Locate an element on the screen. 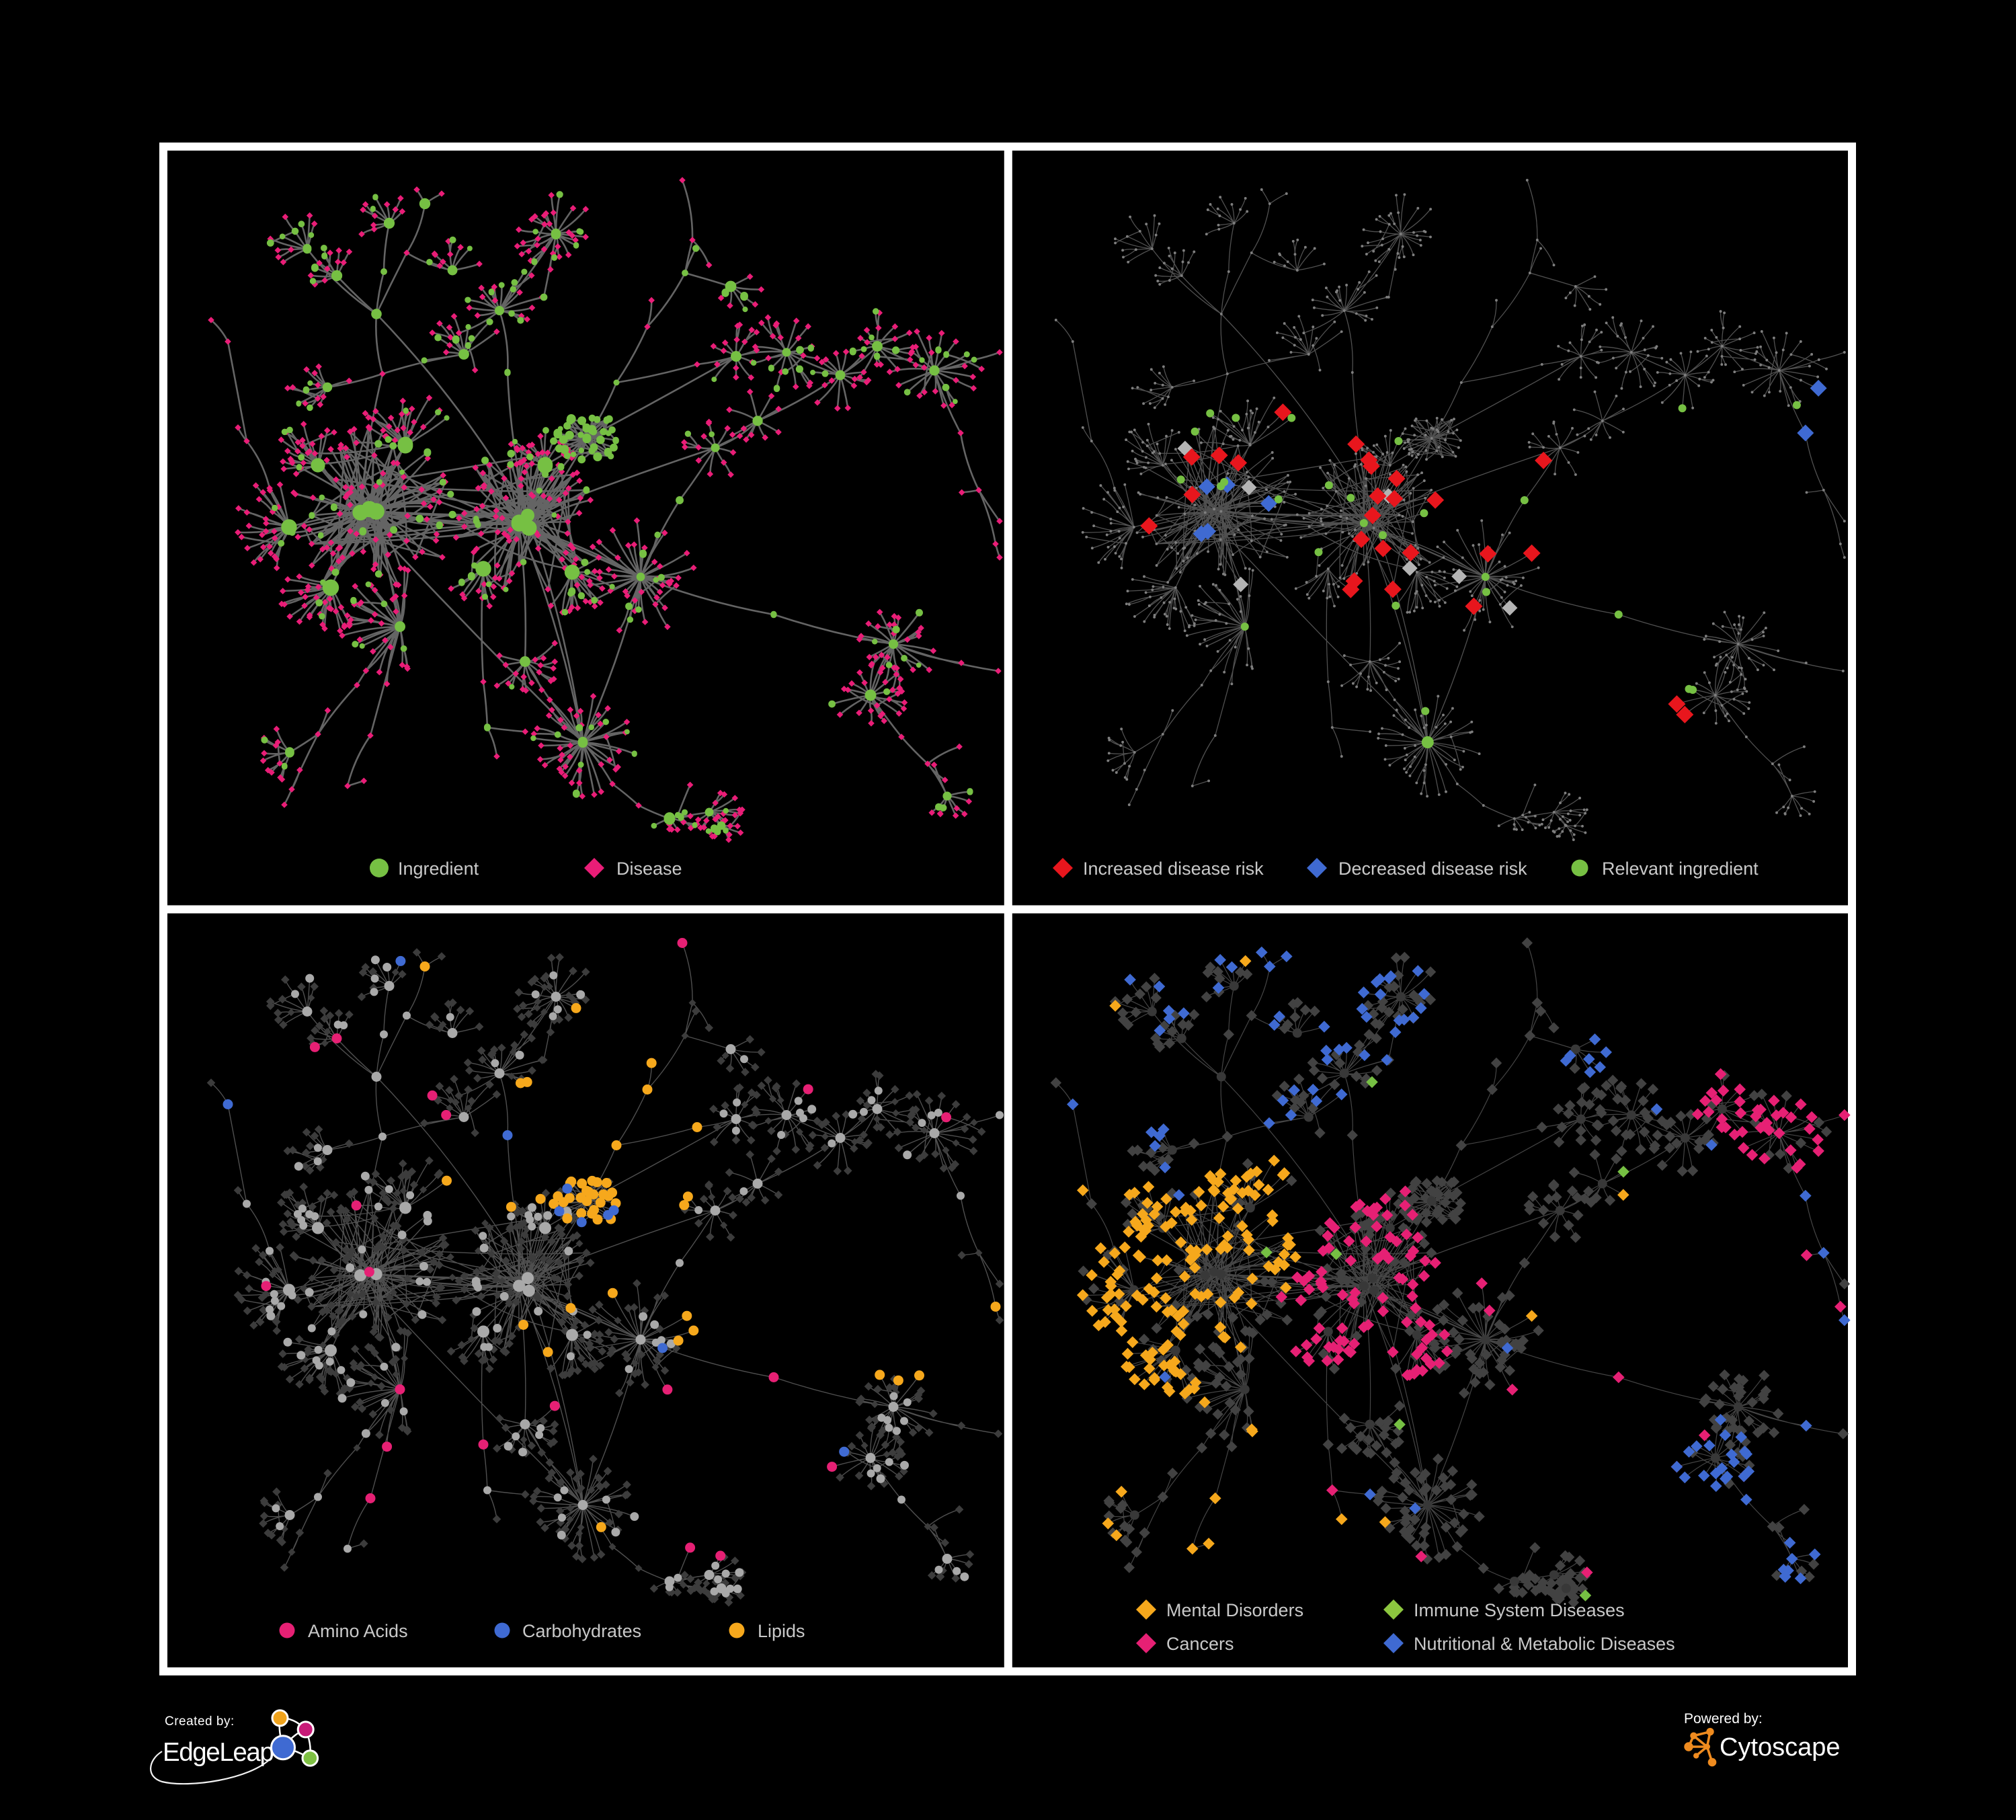 The width and height of the screenshot is (2016, 1820). svg-text: Mental Disorders is located at coordinates (1234, 1610).